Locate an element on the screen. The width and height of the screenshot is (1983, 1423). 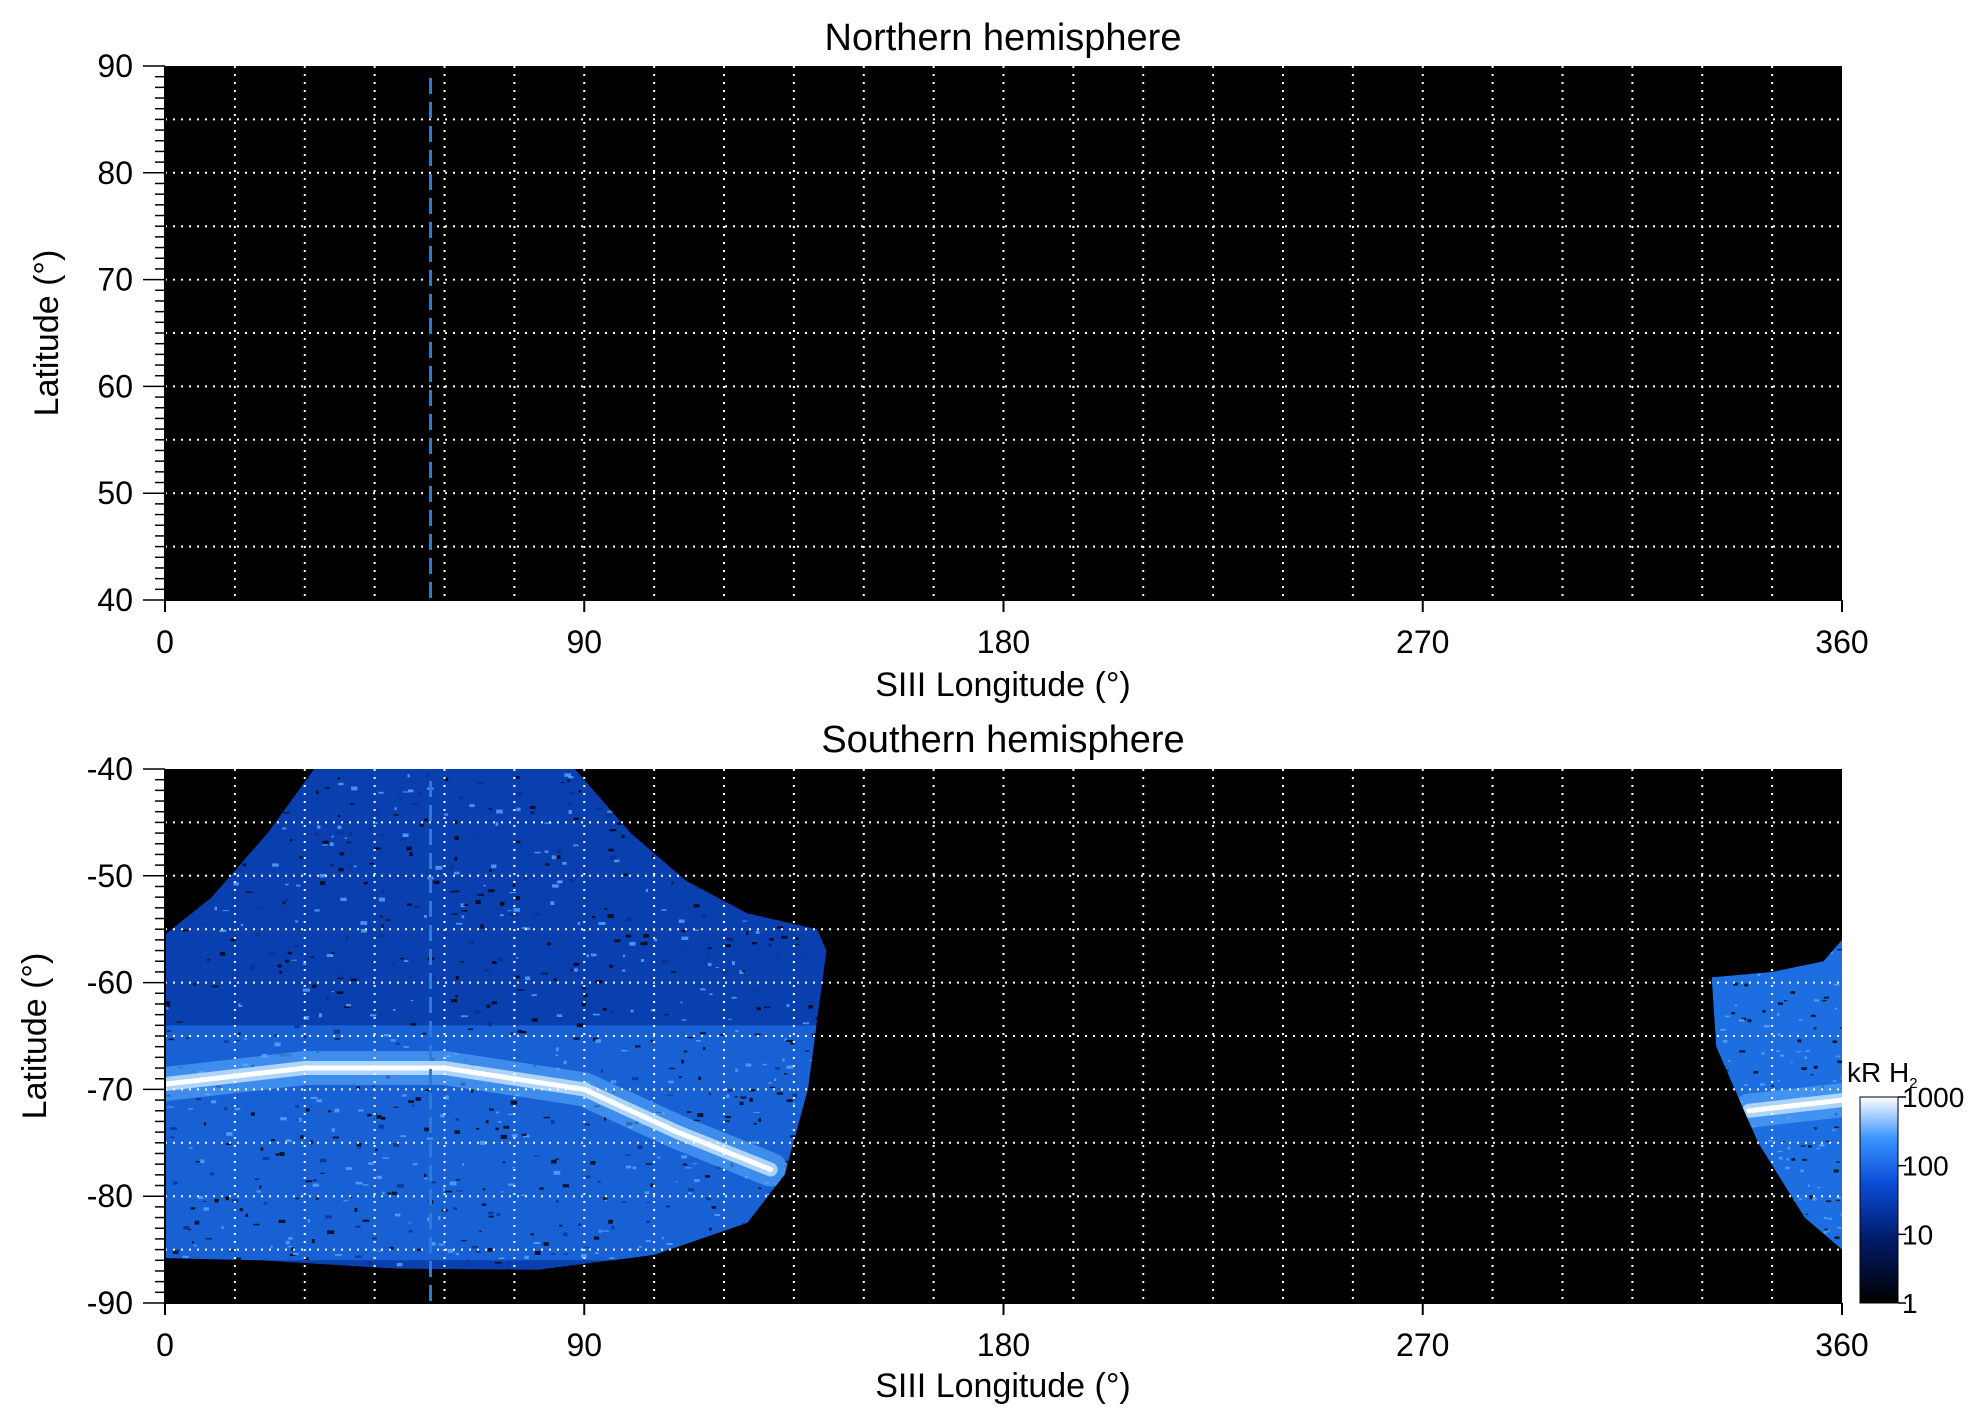
y-tick-label: 80 is located at coordinates (115, 173).